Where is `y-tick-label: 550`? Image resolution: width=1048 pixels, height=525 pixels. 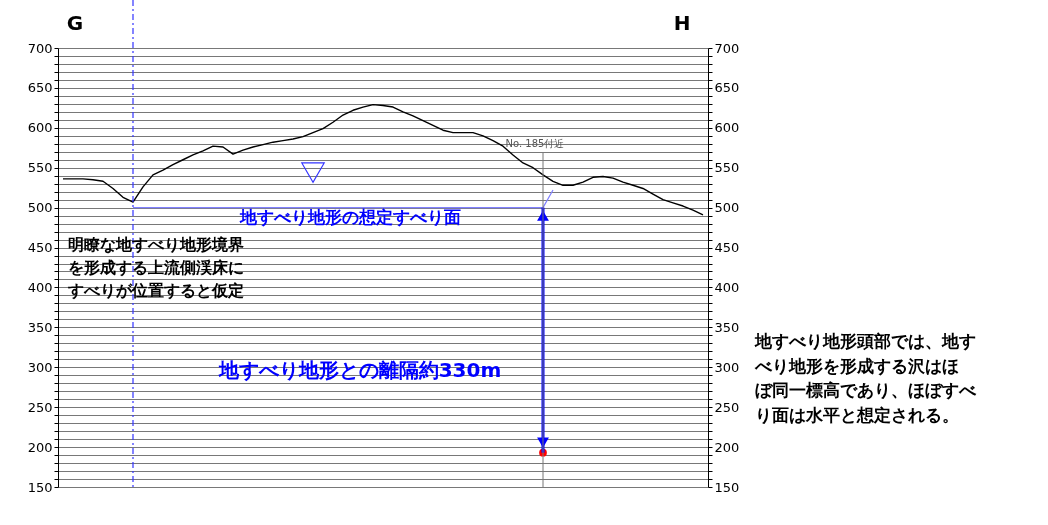
y-tick-label: 550 is located at coordinates (40, 168).